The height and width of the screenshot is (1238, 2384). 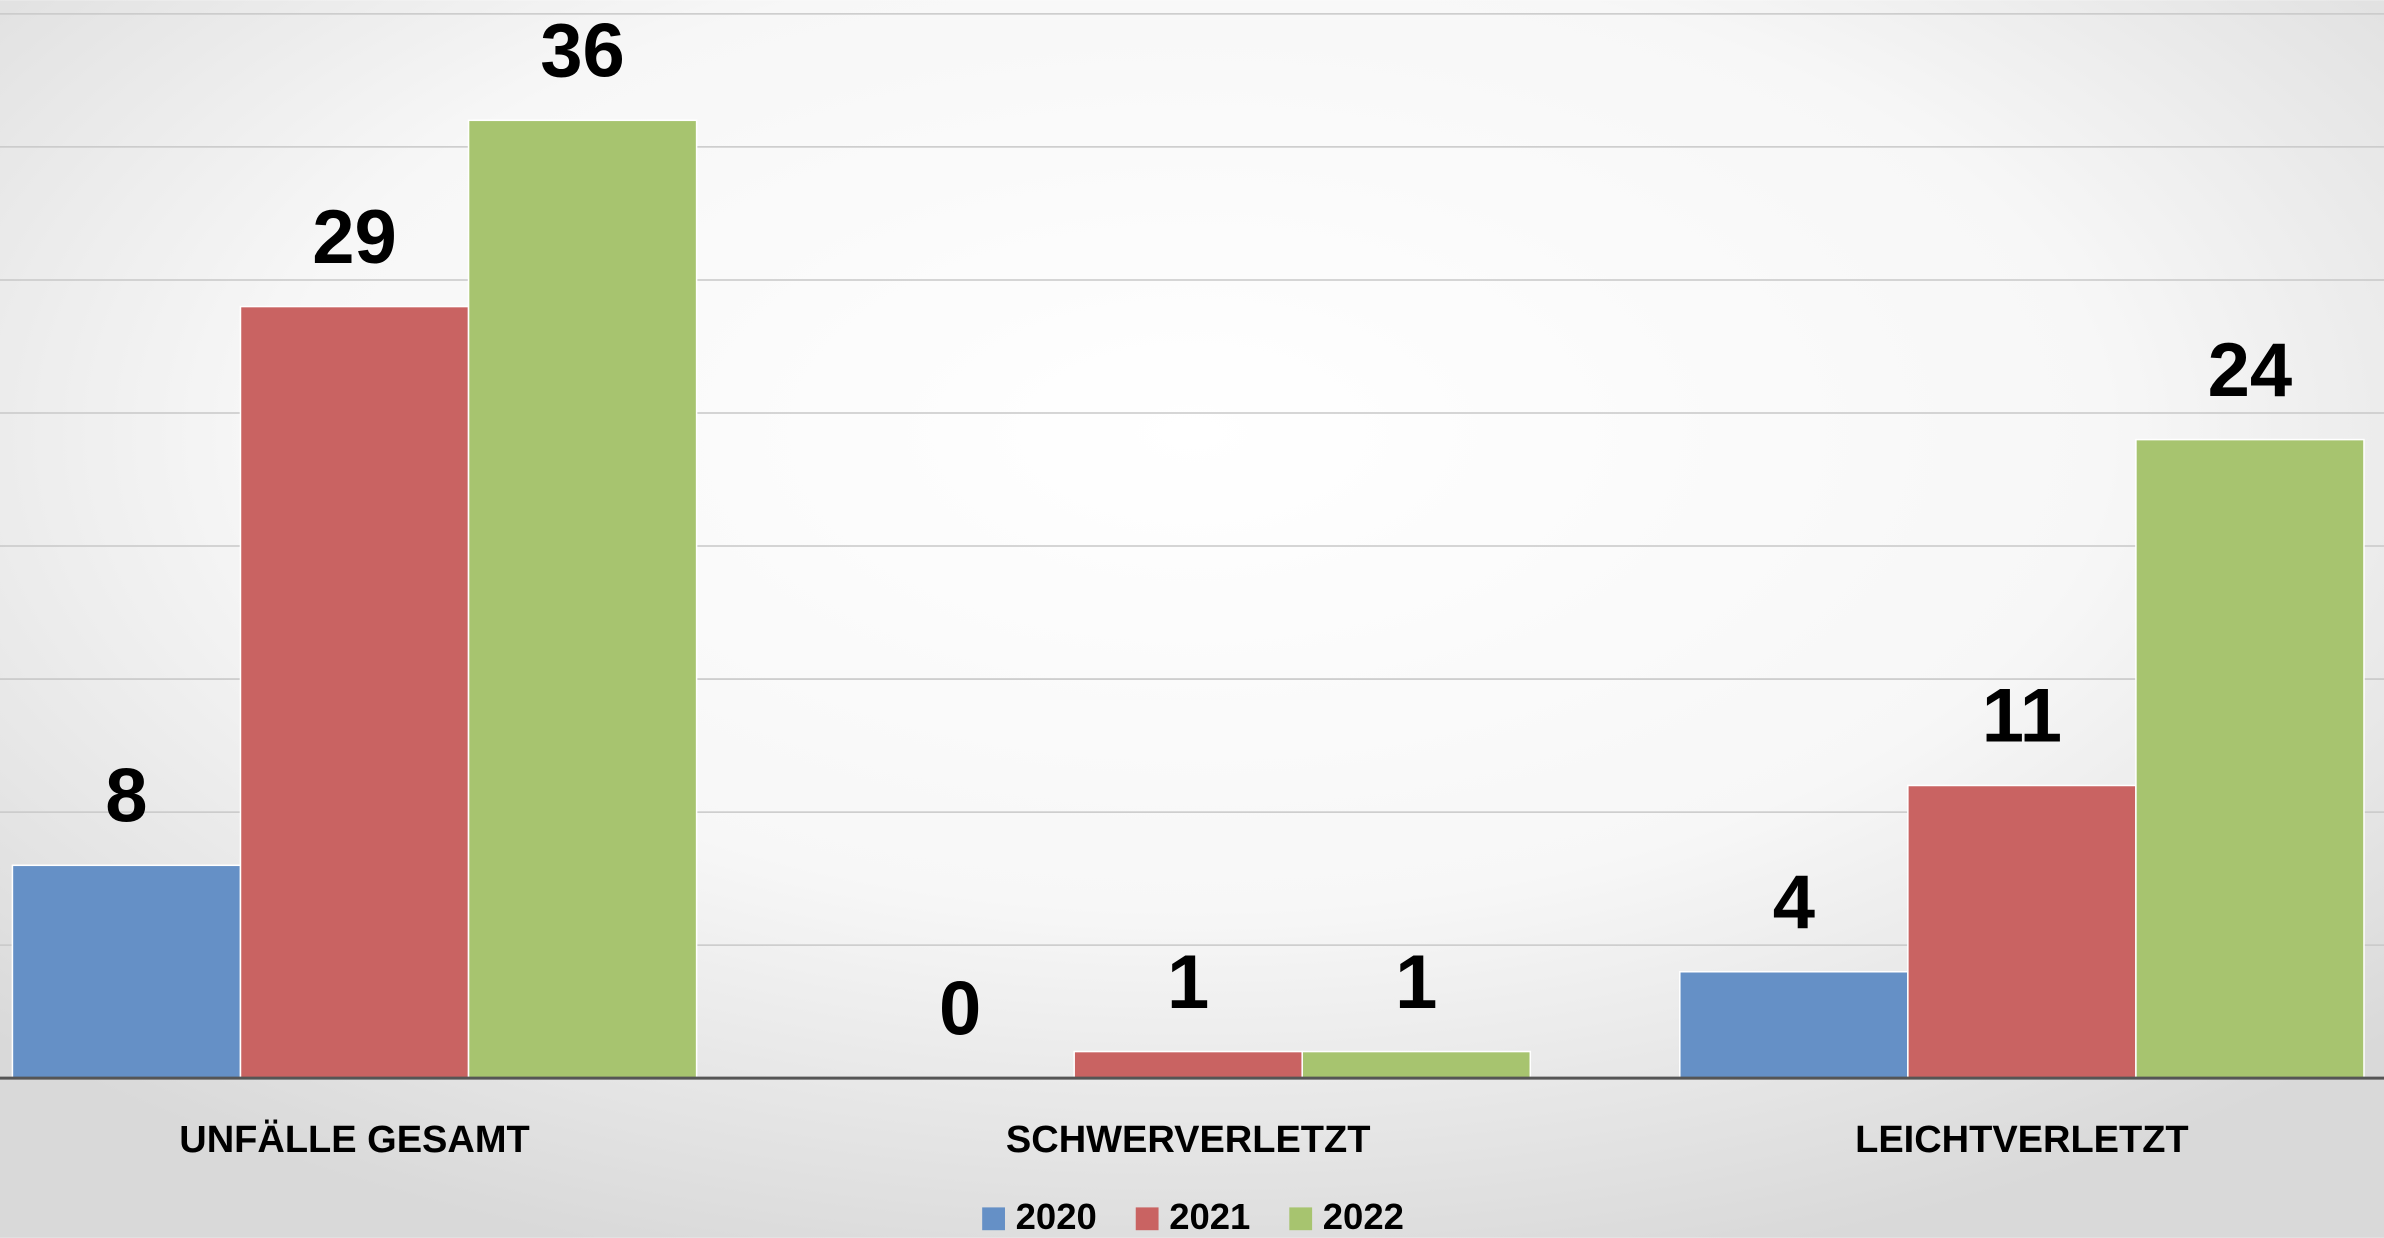 I want to click on value-label: 8, so click(x=126, y=796).